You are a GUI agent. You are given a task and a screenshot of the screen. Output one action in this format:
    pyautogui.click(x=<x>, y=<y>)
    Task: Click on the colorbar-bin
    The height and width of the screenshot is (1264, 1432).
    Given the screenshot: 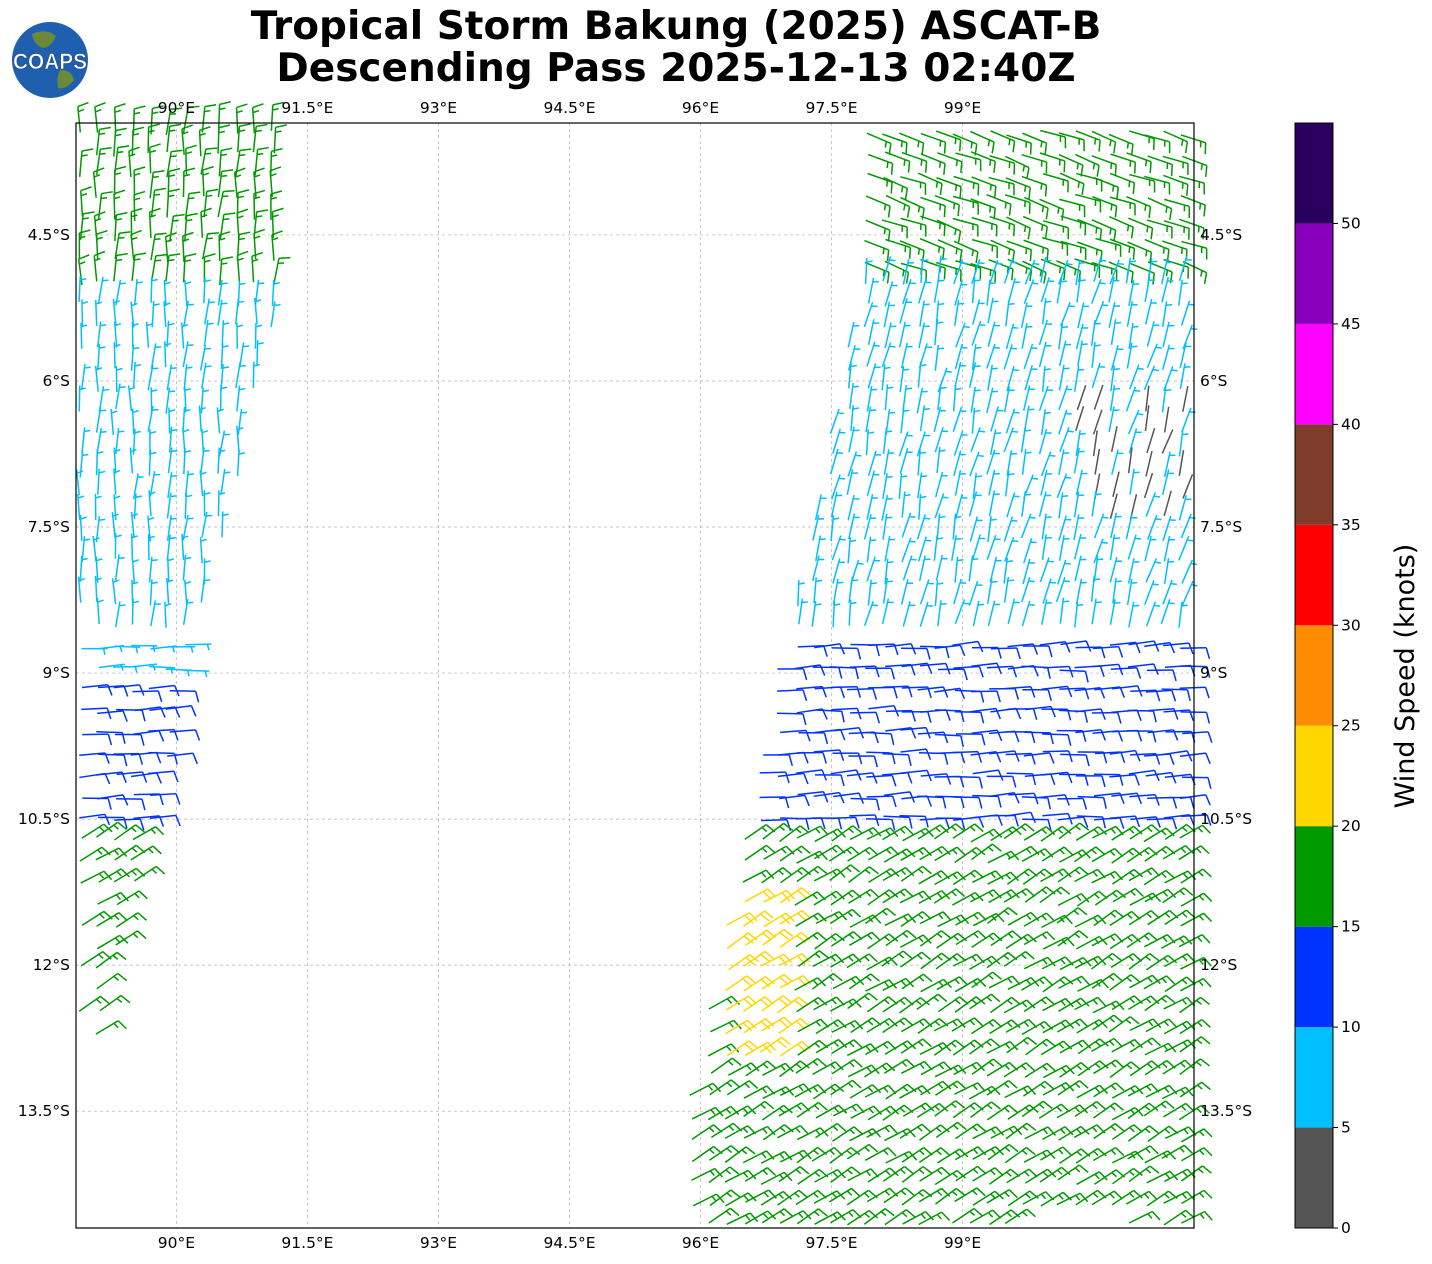 What is the action you would take?
    pyautogui.click(x=1314, y=977)
    